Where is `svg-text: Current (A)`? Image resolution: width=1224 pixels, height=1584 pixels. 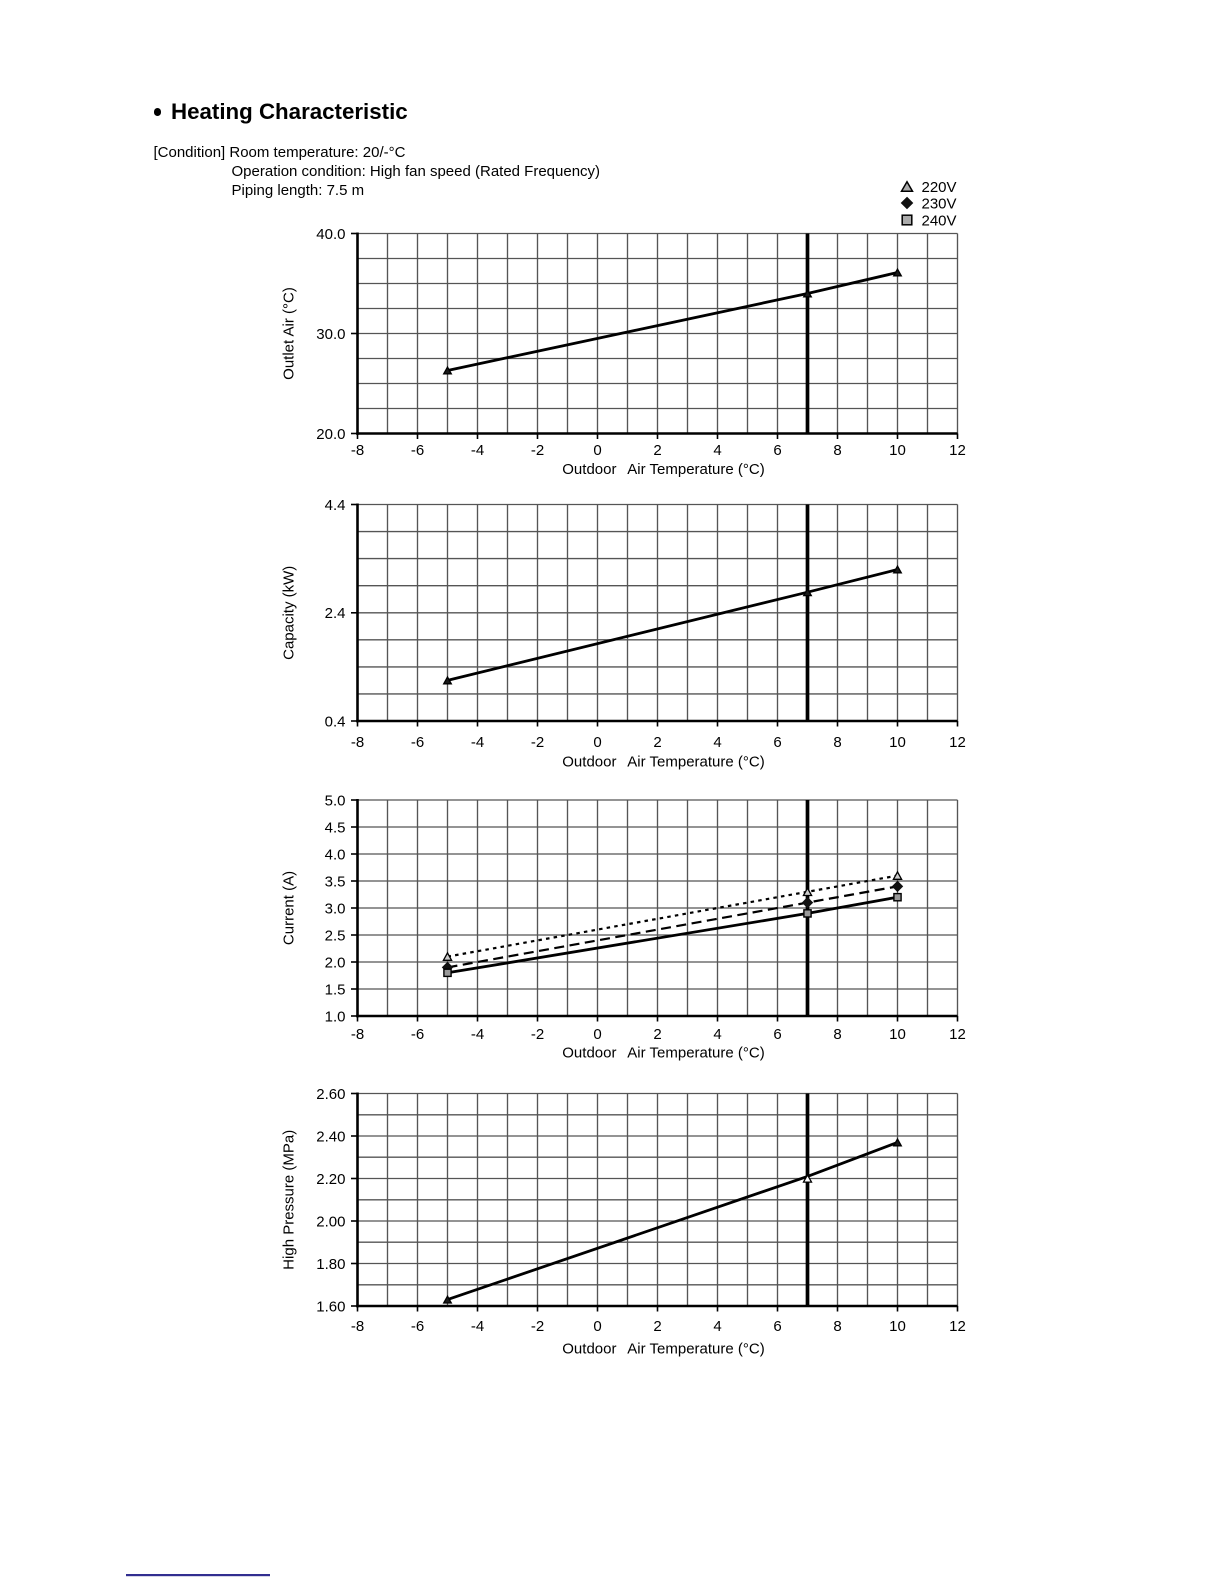 svg-text: Current (A) is located at coordinates (289, 908).